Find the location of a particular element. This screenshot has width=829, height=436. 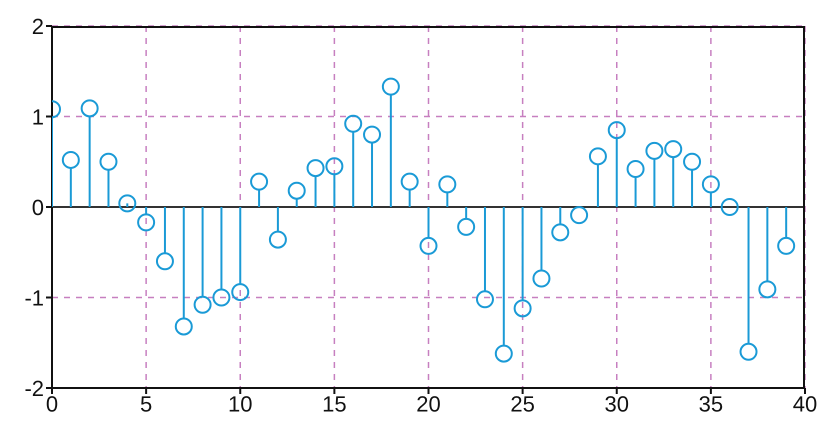

y-tick-label: -1 is located at coordinates (34, 297).